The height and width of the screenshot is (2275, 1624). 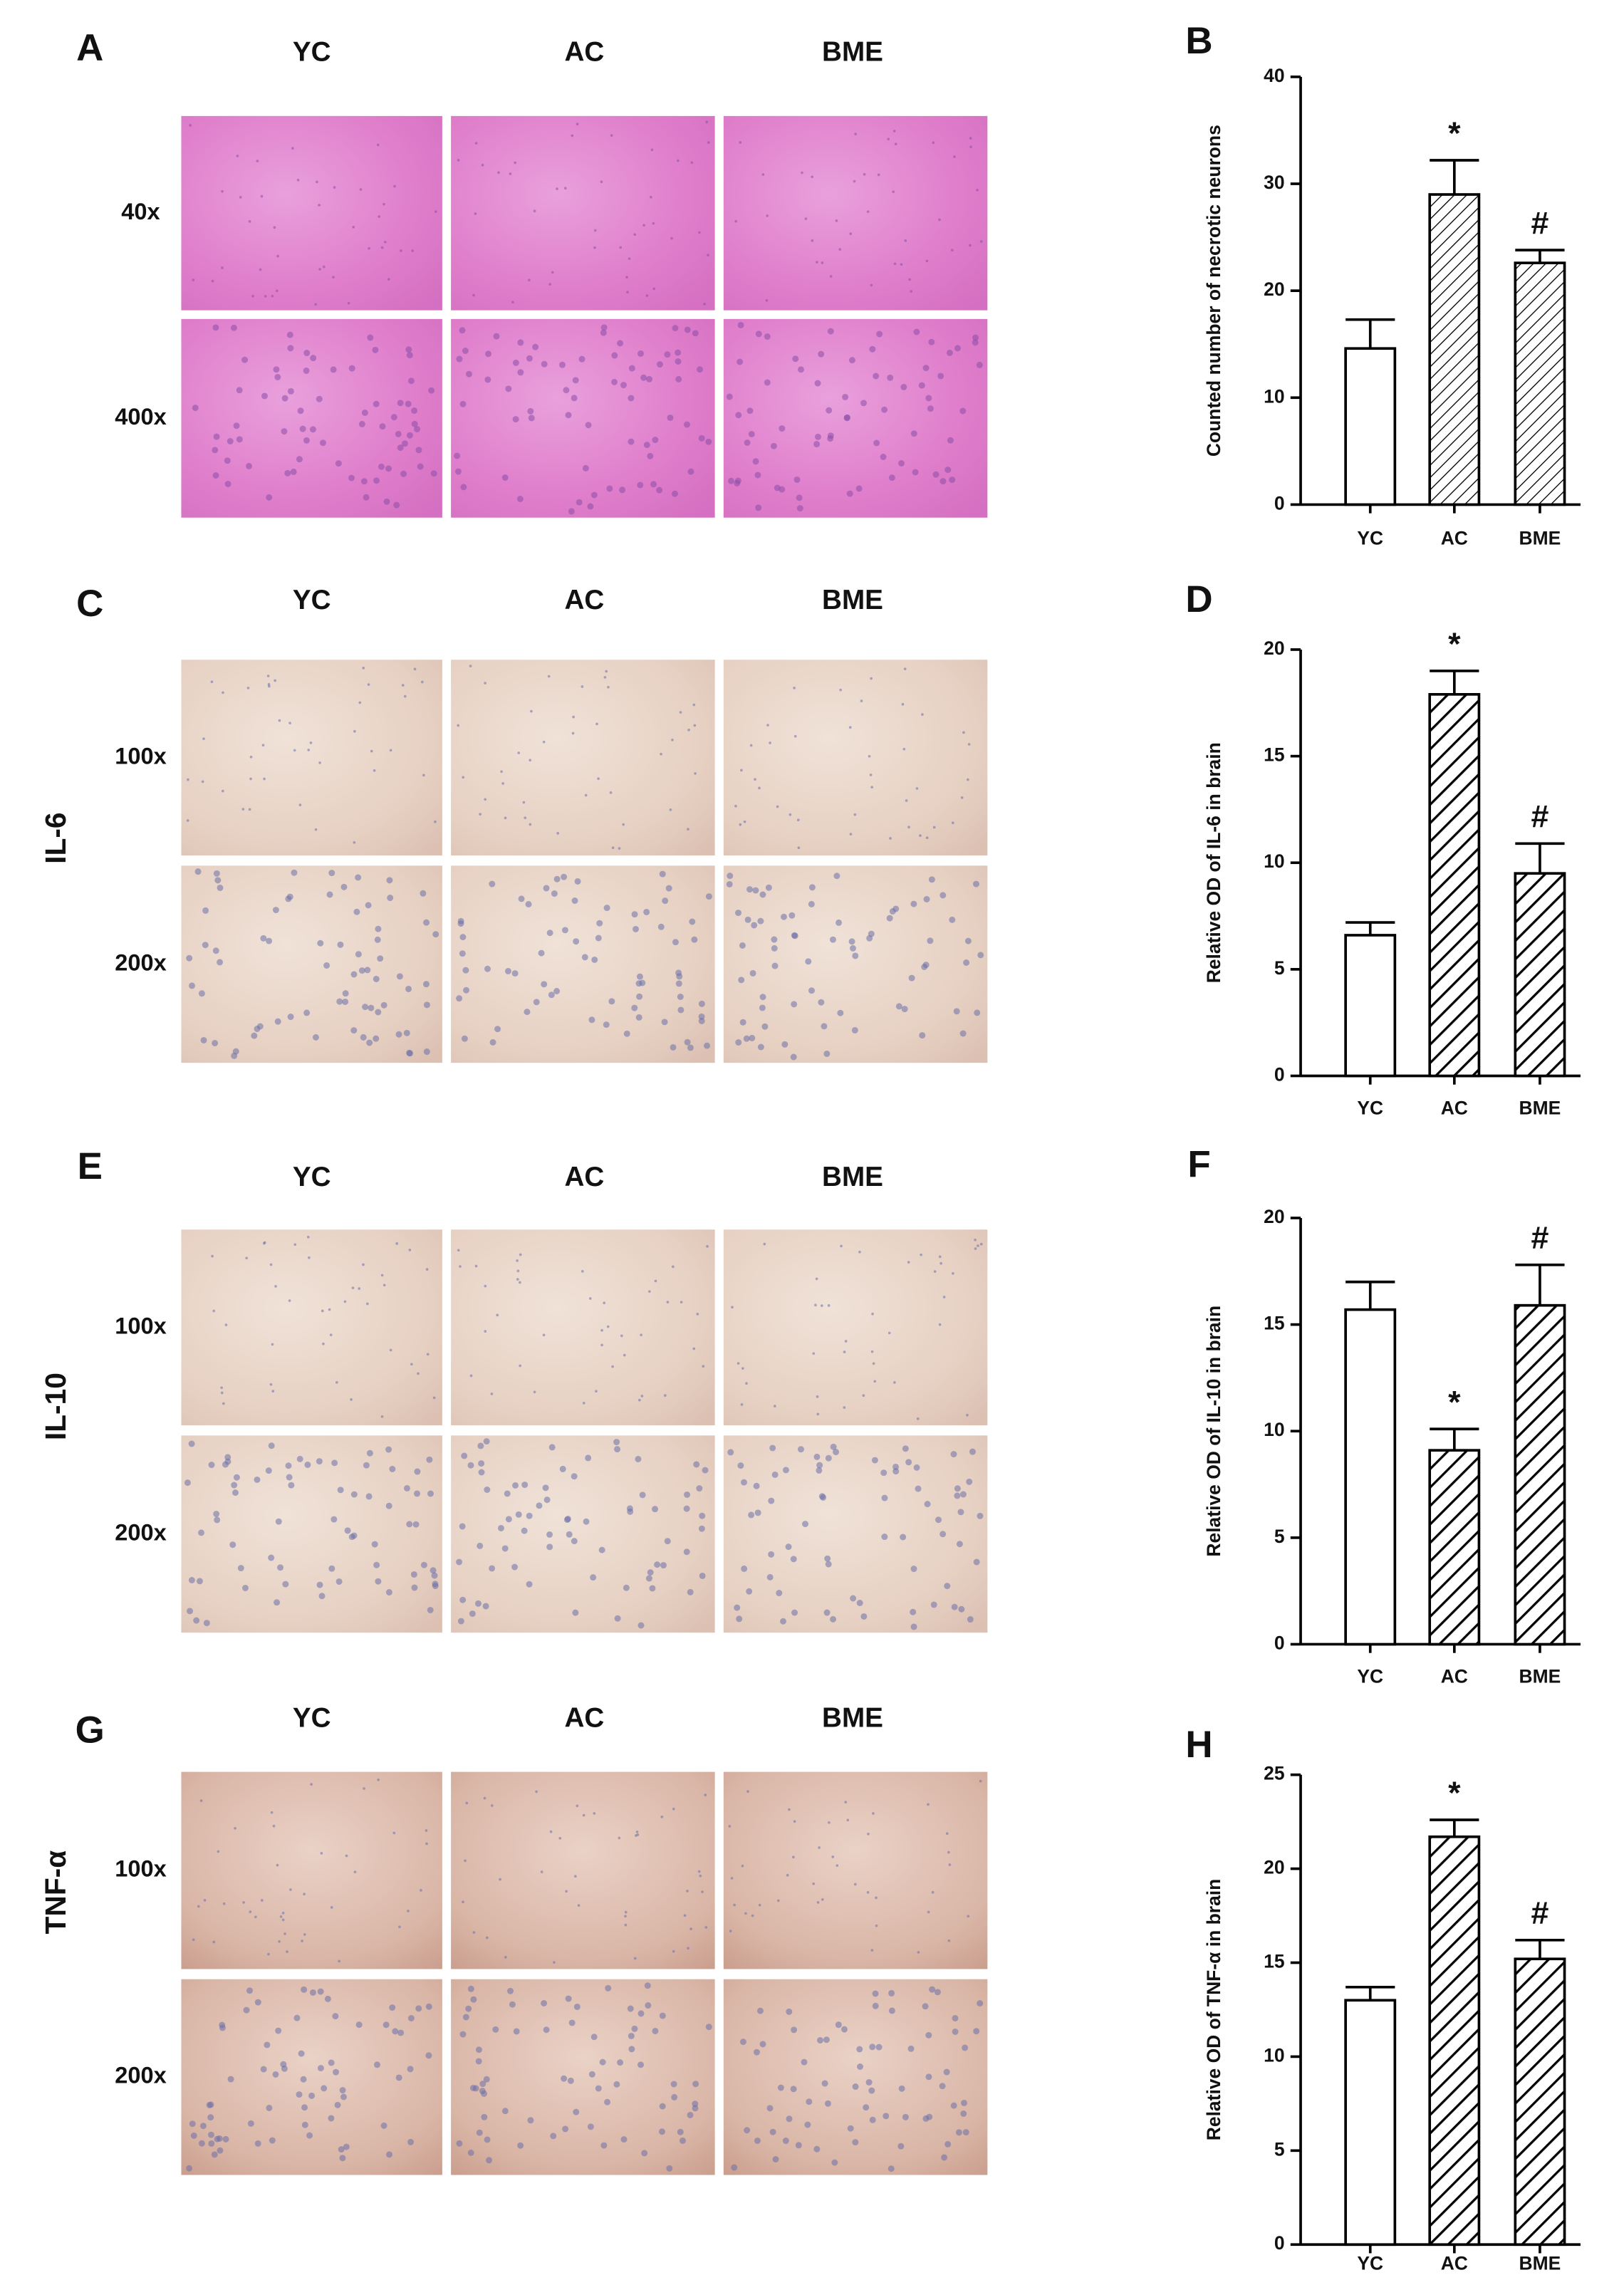 What do you see at coordinates (1454, 1107) in the screenshot?
I see `x-tick-label: AC` at bounding box center [1454, 1107].